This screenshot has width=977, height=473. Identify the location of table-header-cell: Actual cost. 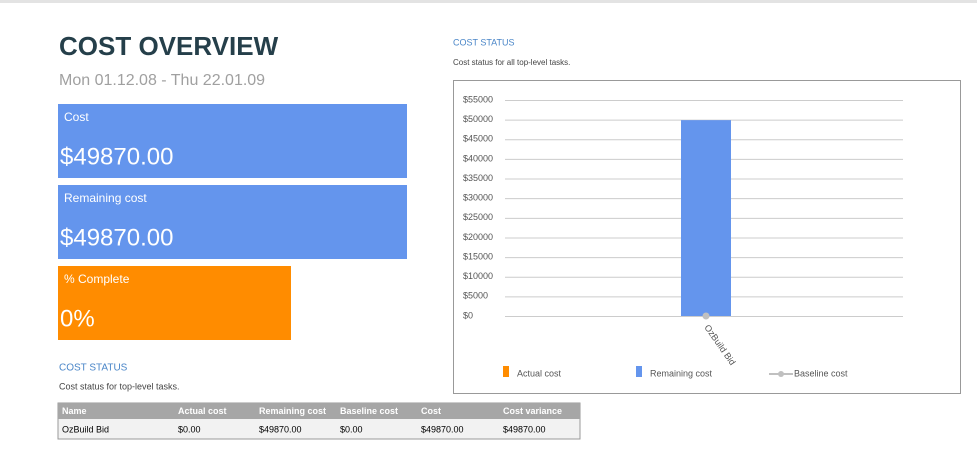
(202, 411).